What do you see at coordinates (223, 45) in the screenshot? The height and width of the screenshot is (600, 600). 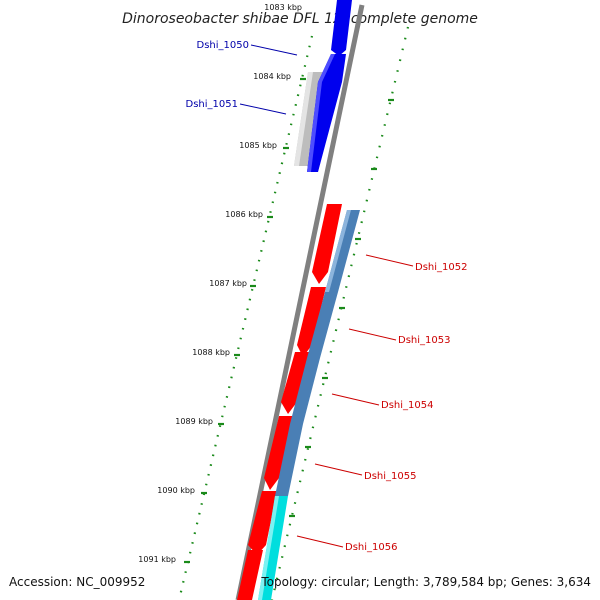 I see `gene-label-dshi-1050: Dshi_1050` at bounding box center [223, 45].